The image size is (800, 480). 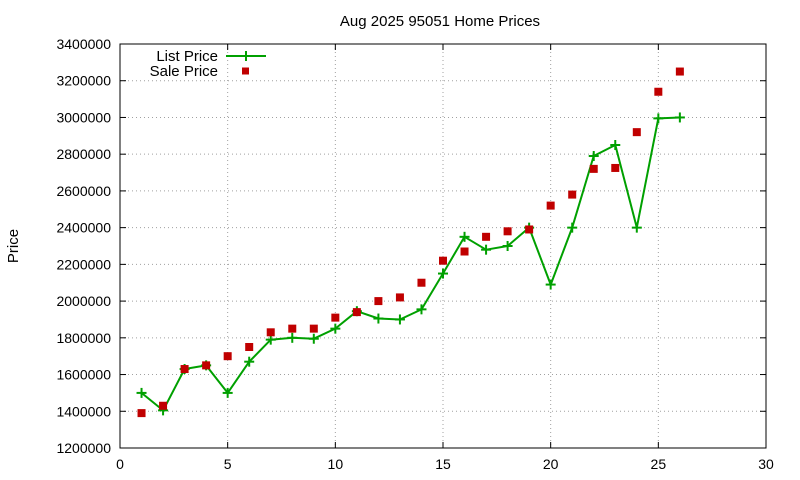 I want to click on y-tick-label: 3200000, so click(x=83, y=81).